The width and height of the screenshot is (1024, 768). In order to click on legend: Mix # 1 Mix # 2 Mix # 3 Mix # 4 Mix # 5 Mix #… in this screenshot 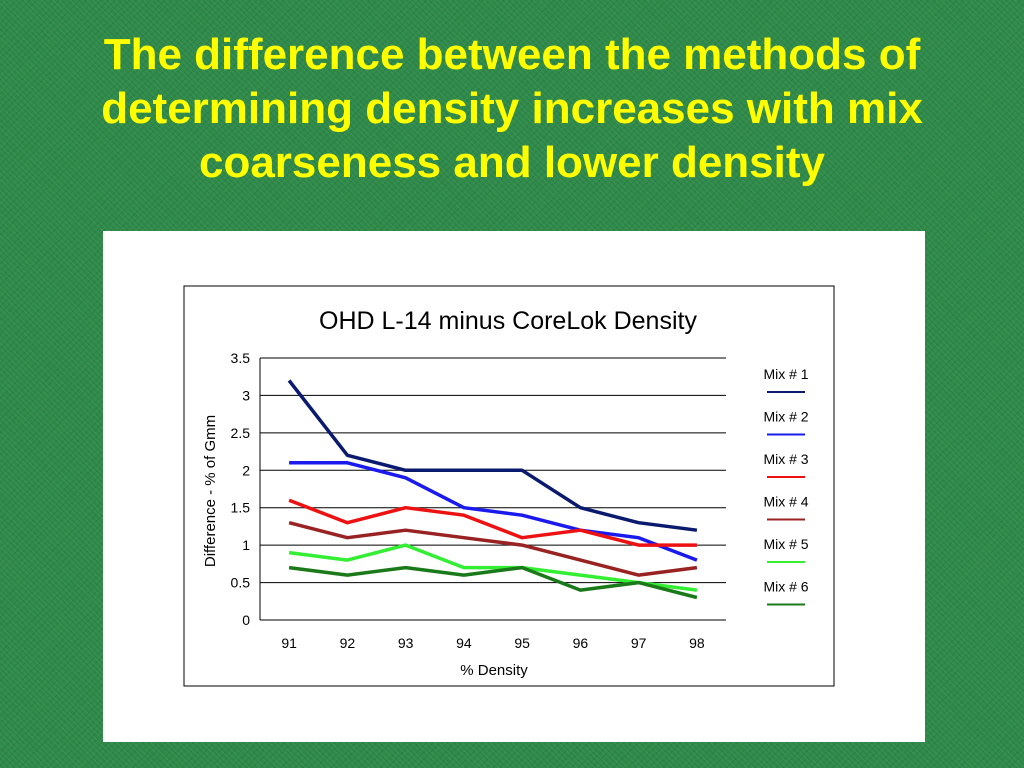, I will do `click(786, 486)`.